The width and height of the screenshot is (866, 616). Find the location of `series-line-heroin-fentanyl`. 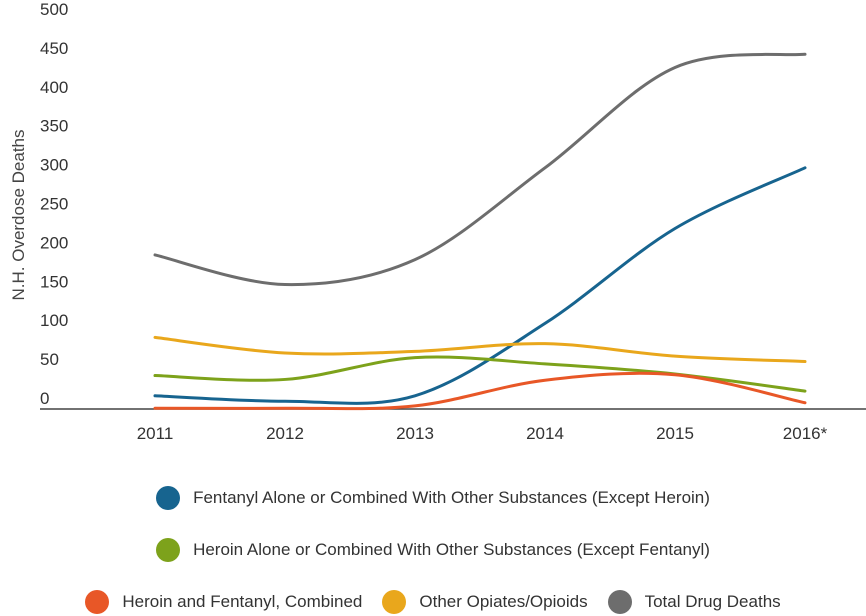

series-line-heroin-fentanyl is located at coordinates (480, 391).